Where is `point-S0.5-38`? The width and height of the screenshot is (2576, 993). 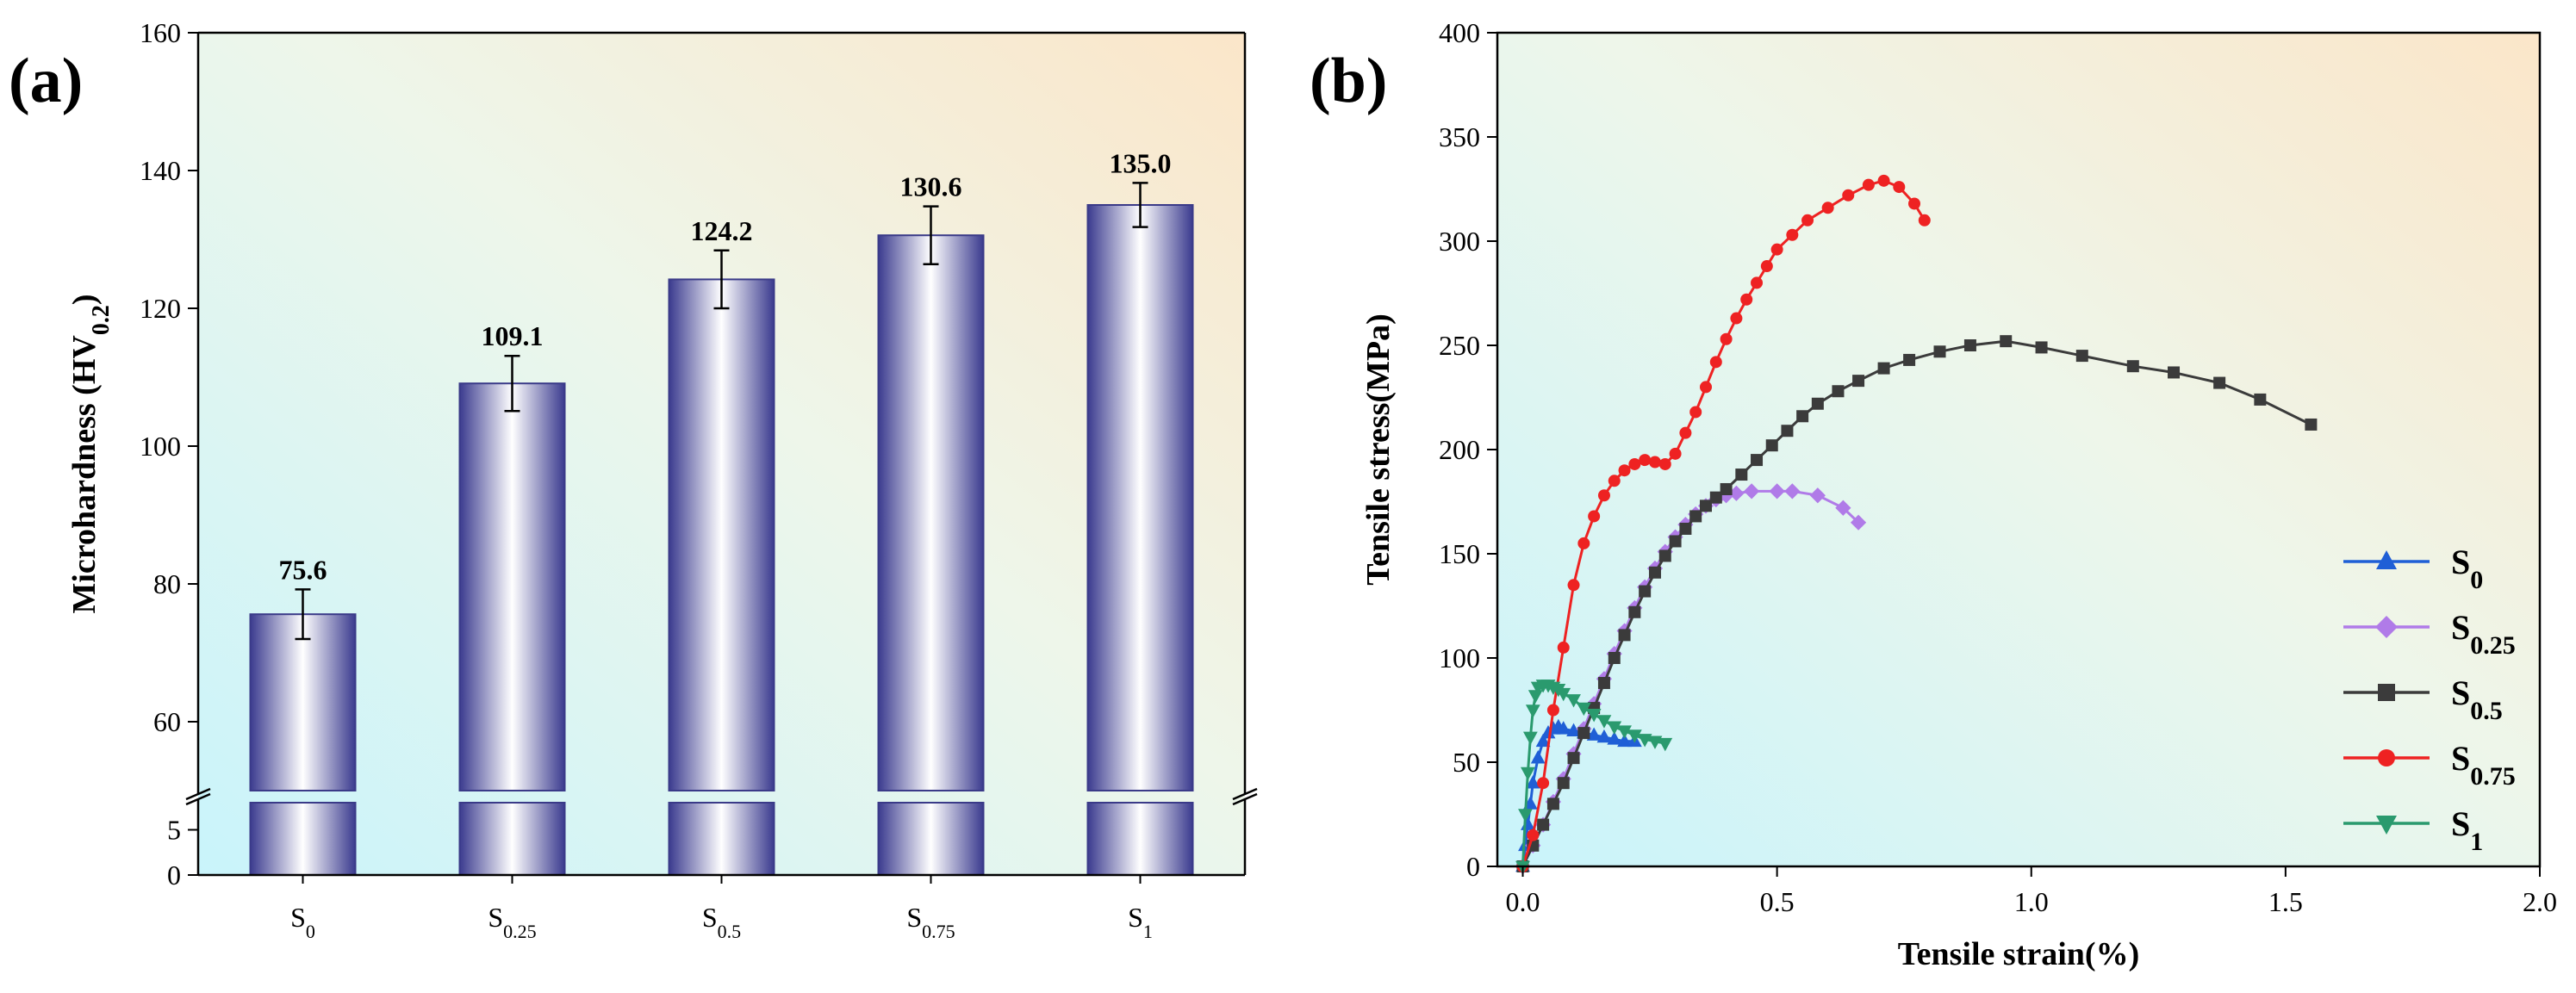
point-S0.5-38 is located at coordinates (2220, 382).